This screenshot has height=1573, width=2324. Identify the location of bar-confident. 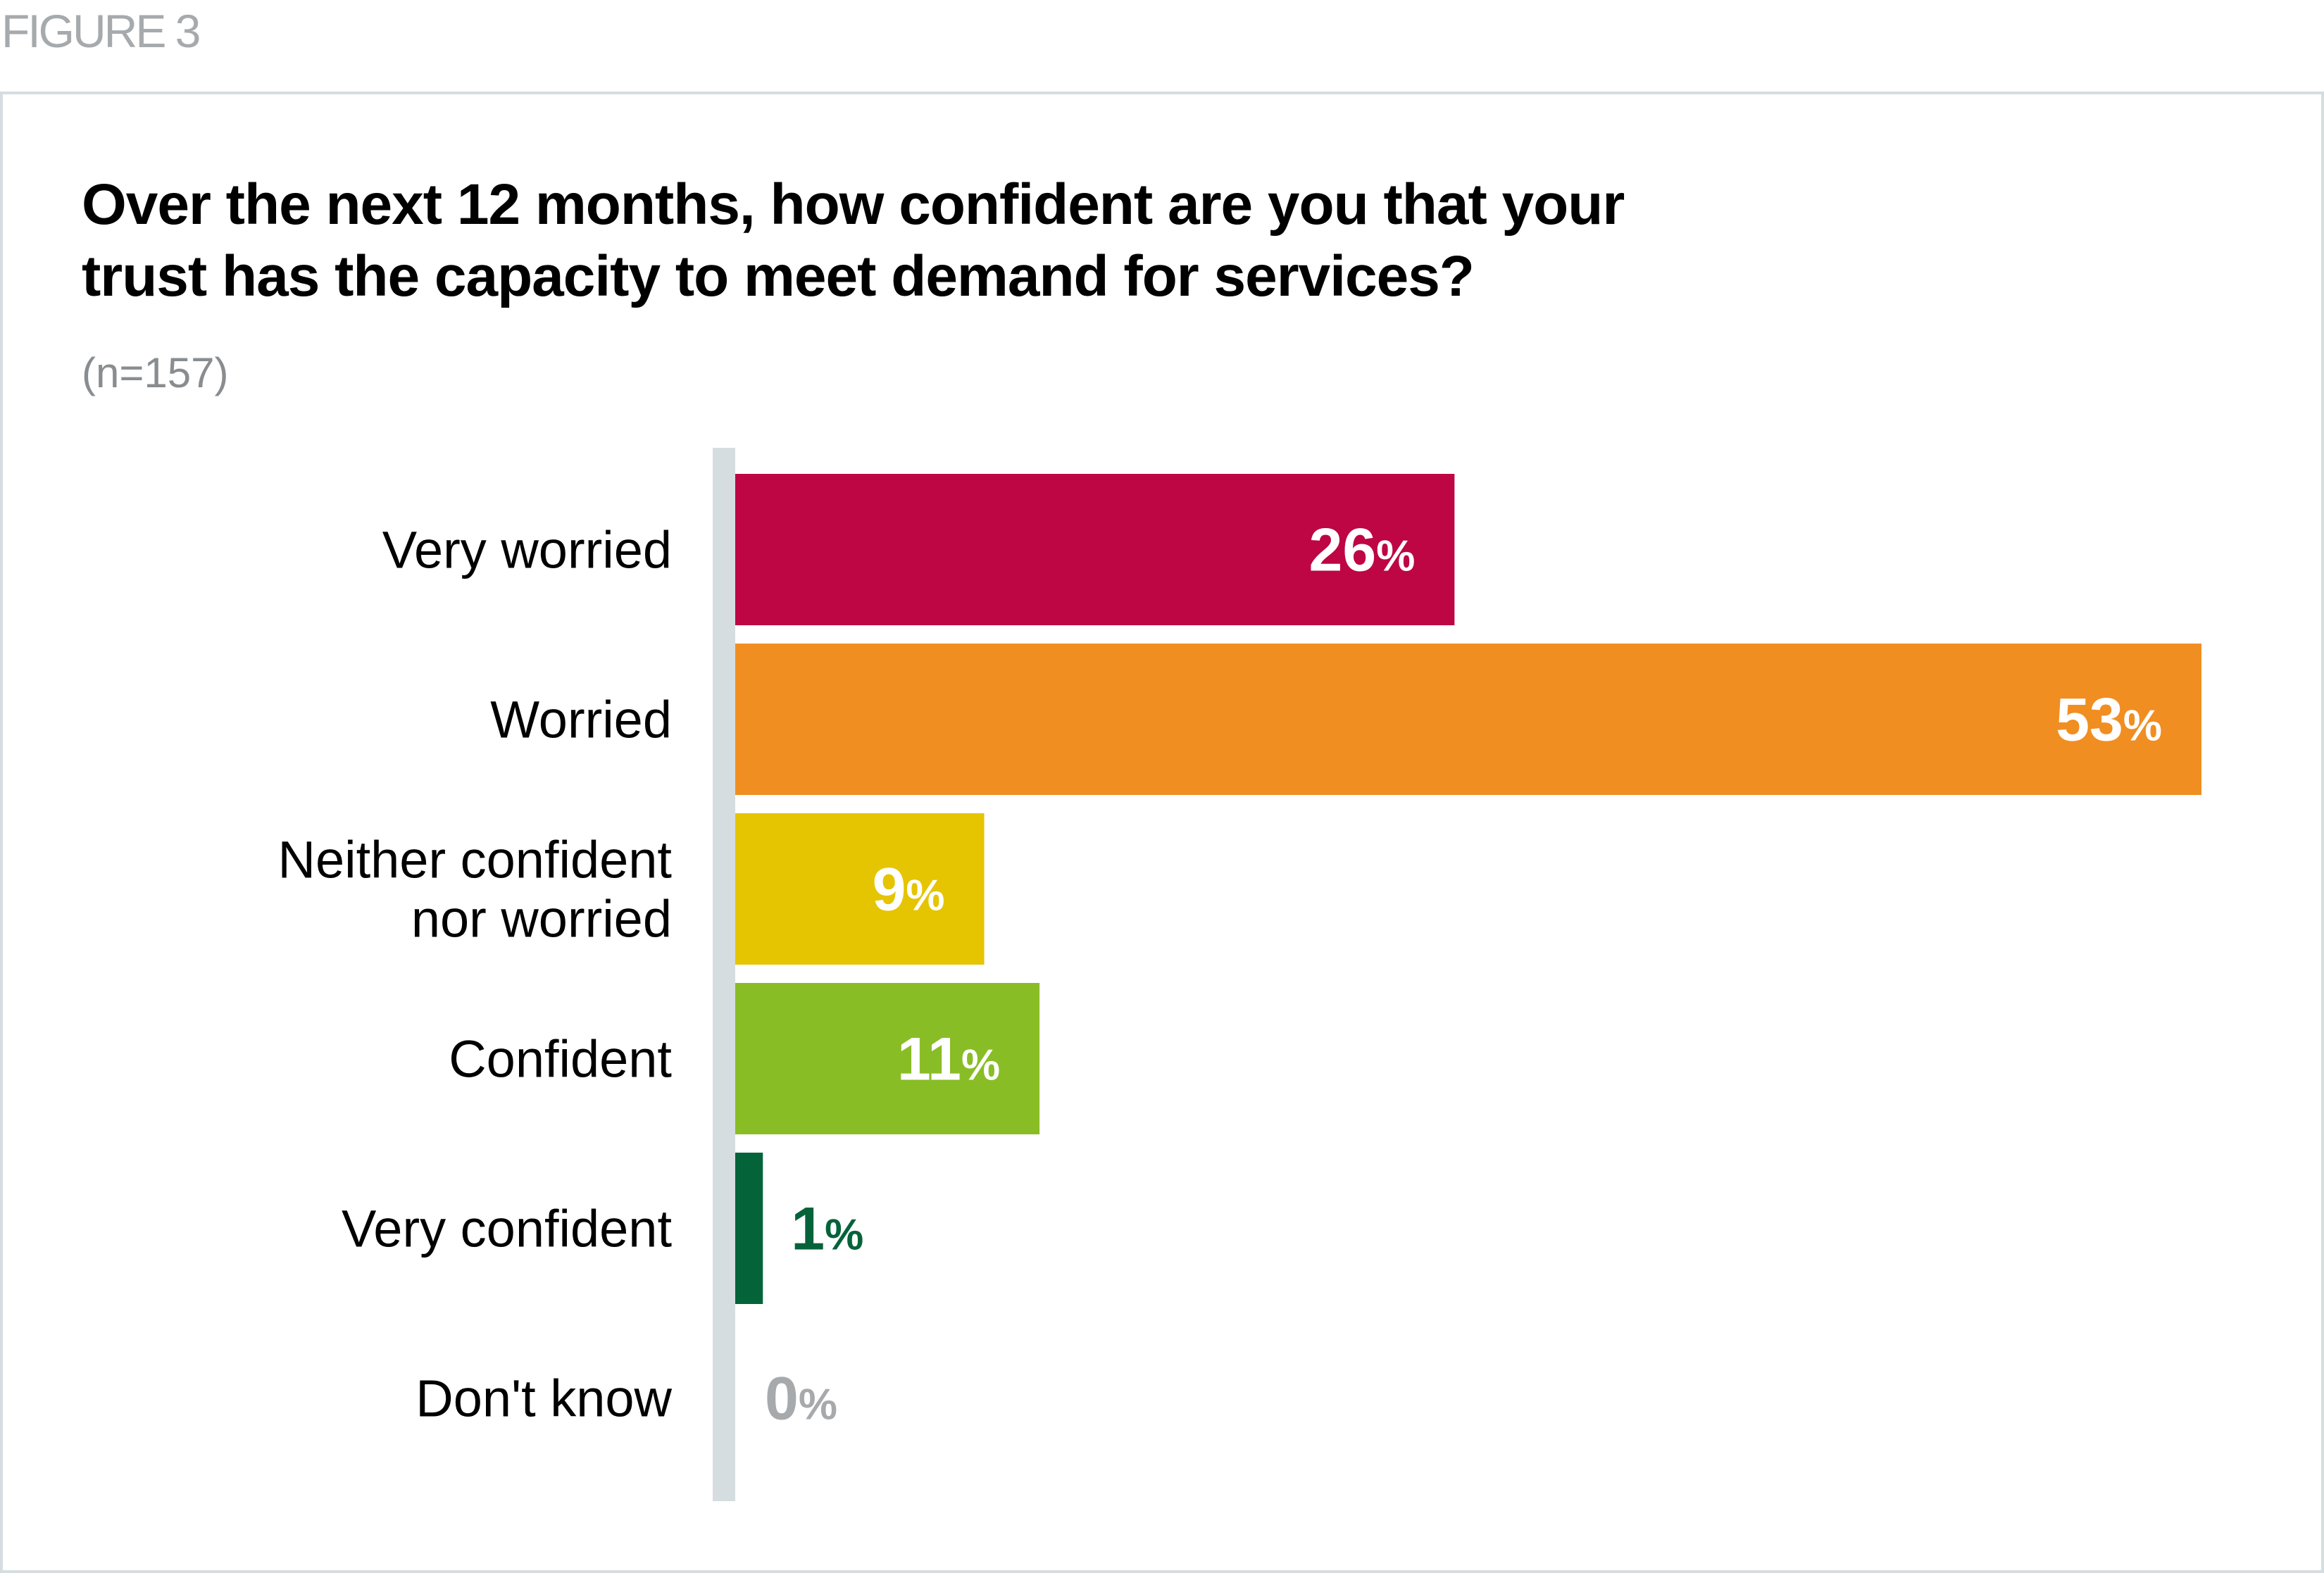
(888, 1059).